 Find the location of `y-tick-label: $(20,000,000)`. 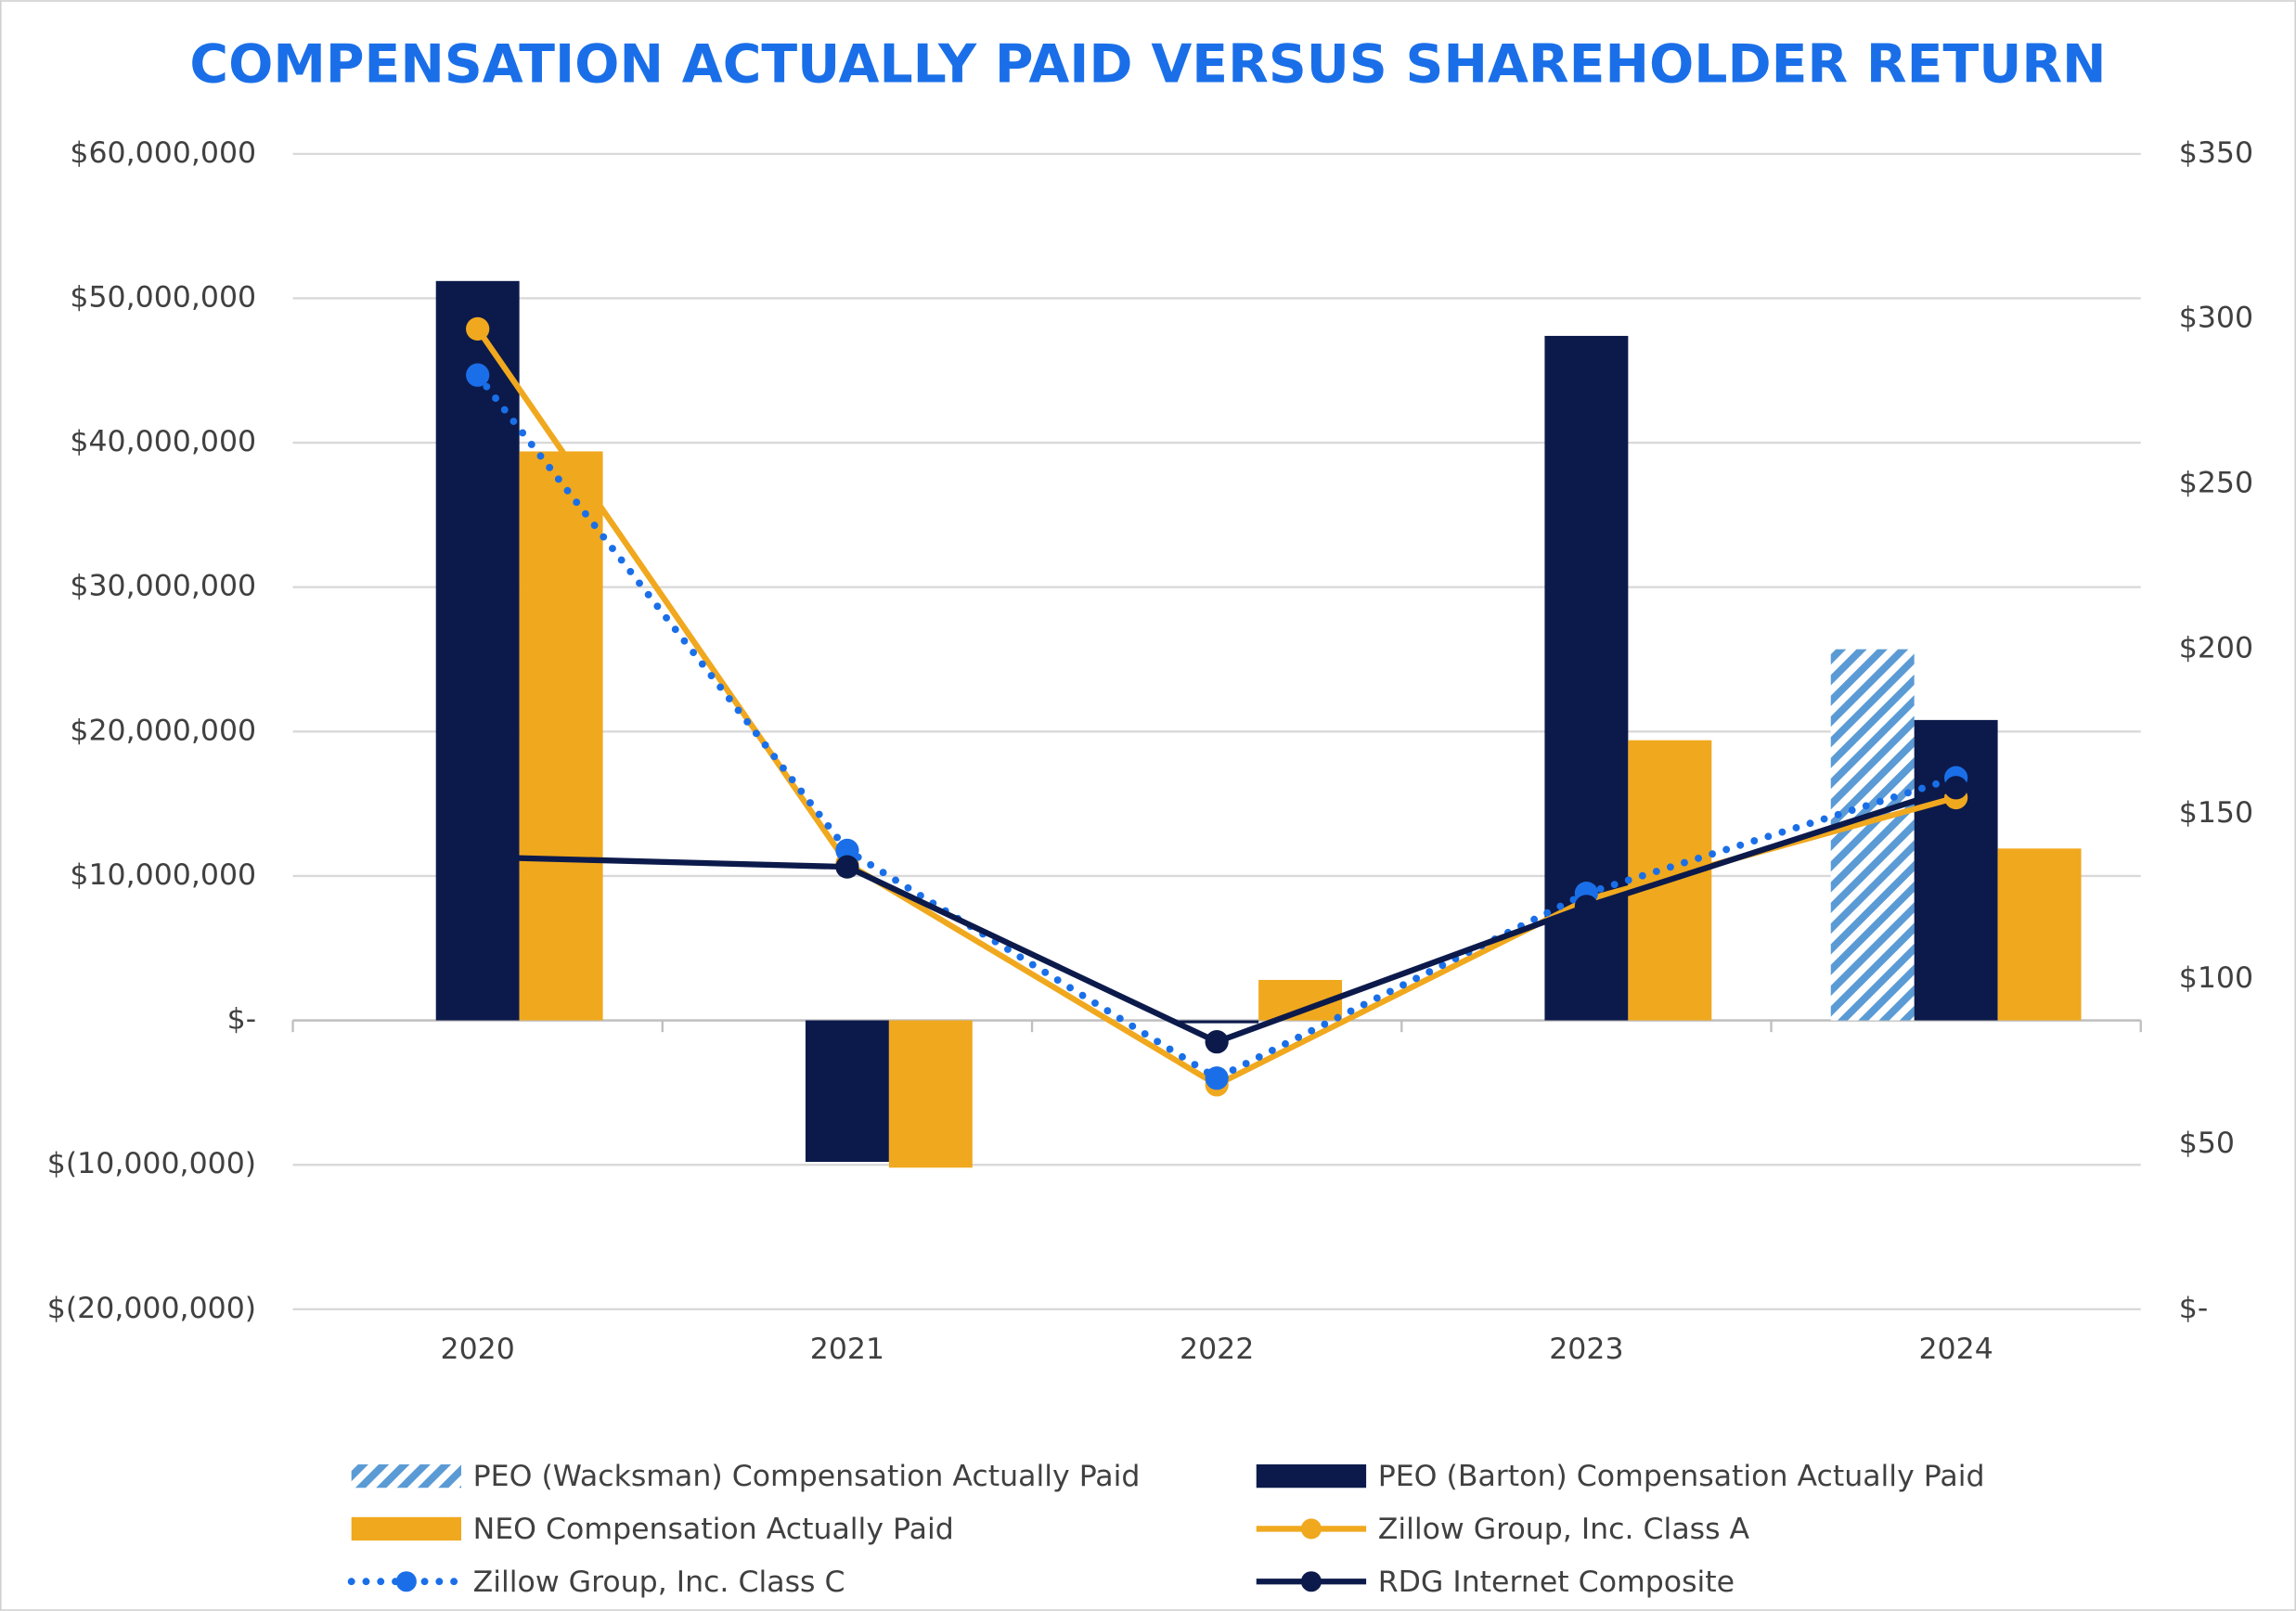

y-tick-label: $(20,000,000) is located at coordinates (151, 1308).